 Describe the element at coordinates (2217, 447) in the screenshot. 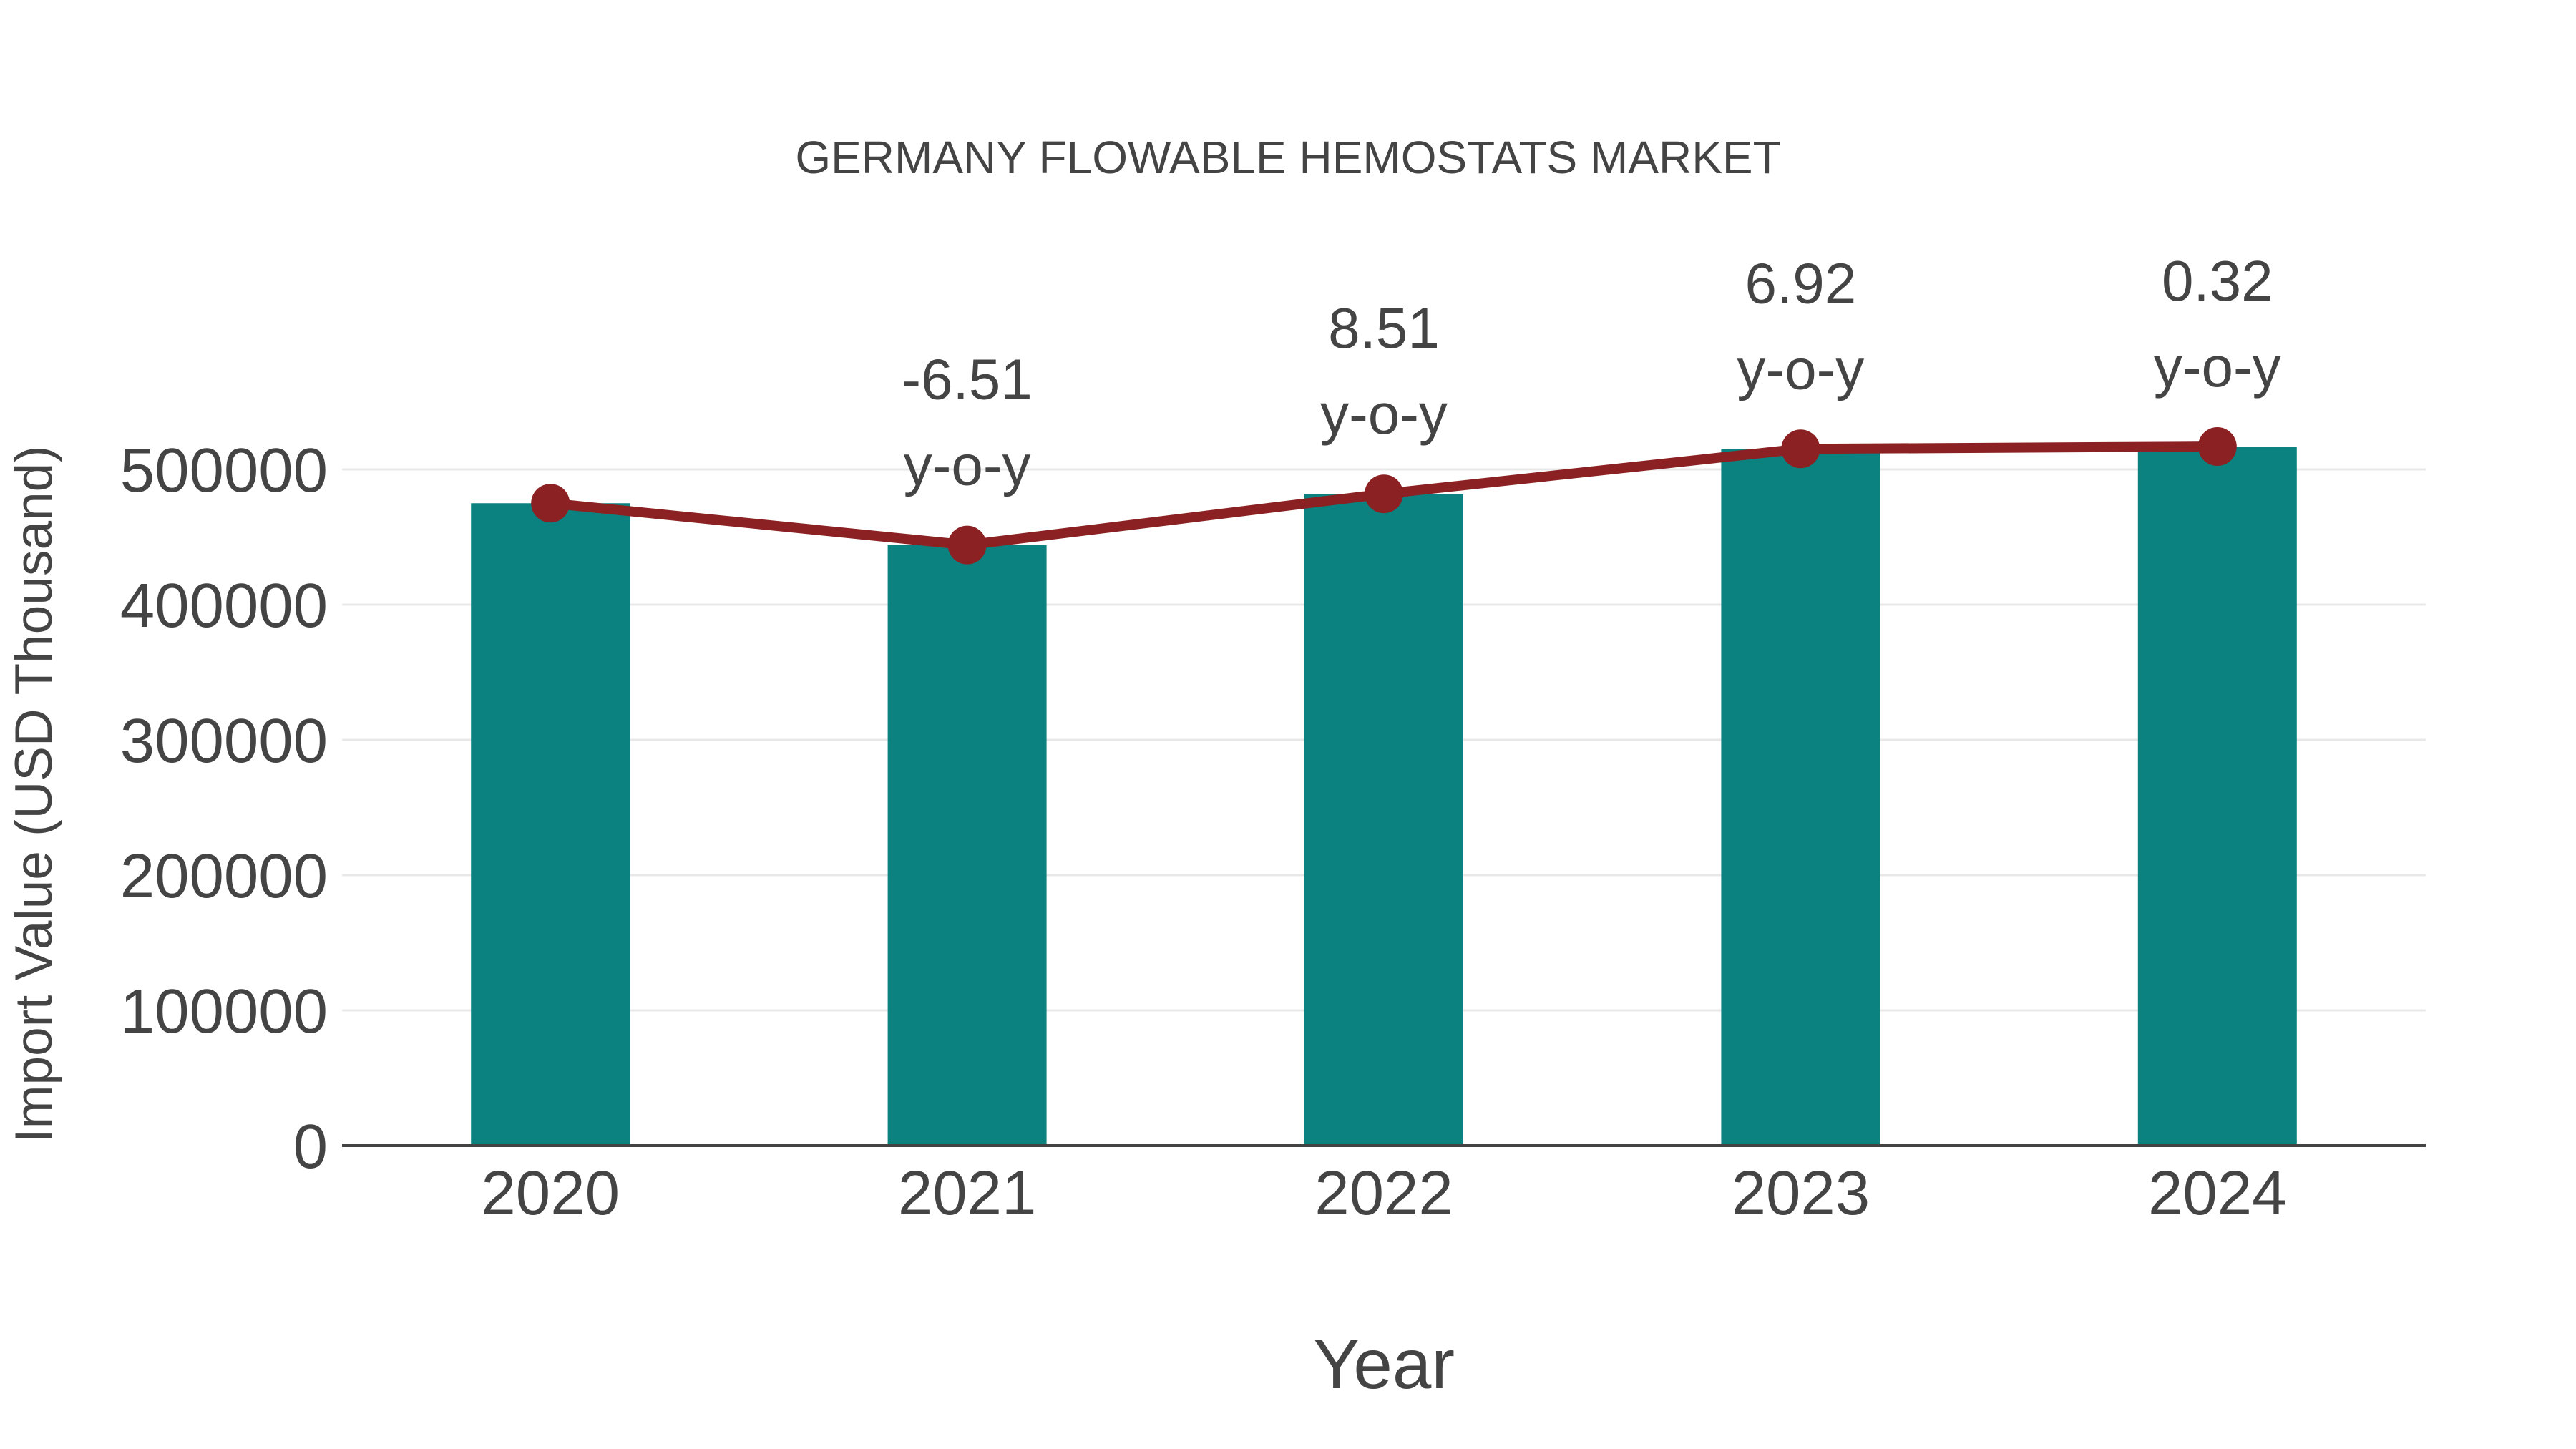

I see `trend-marker-2024` at that location.